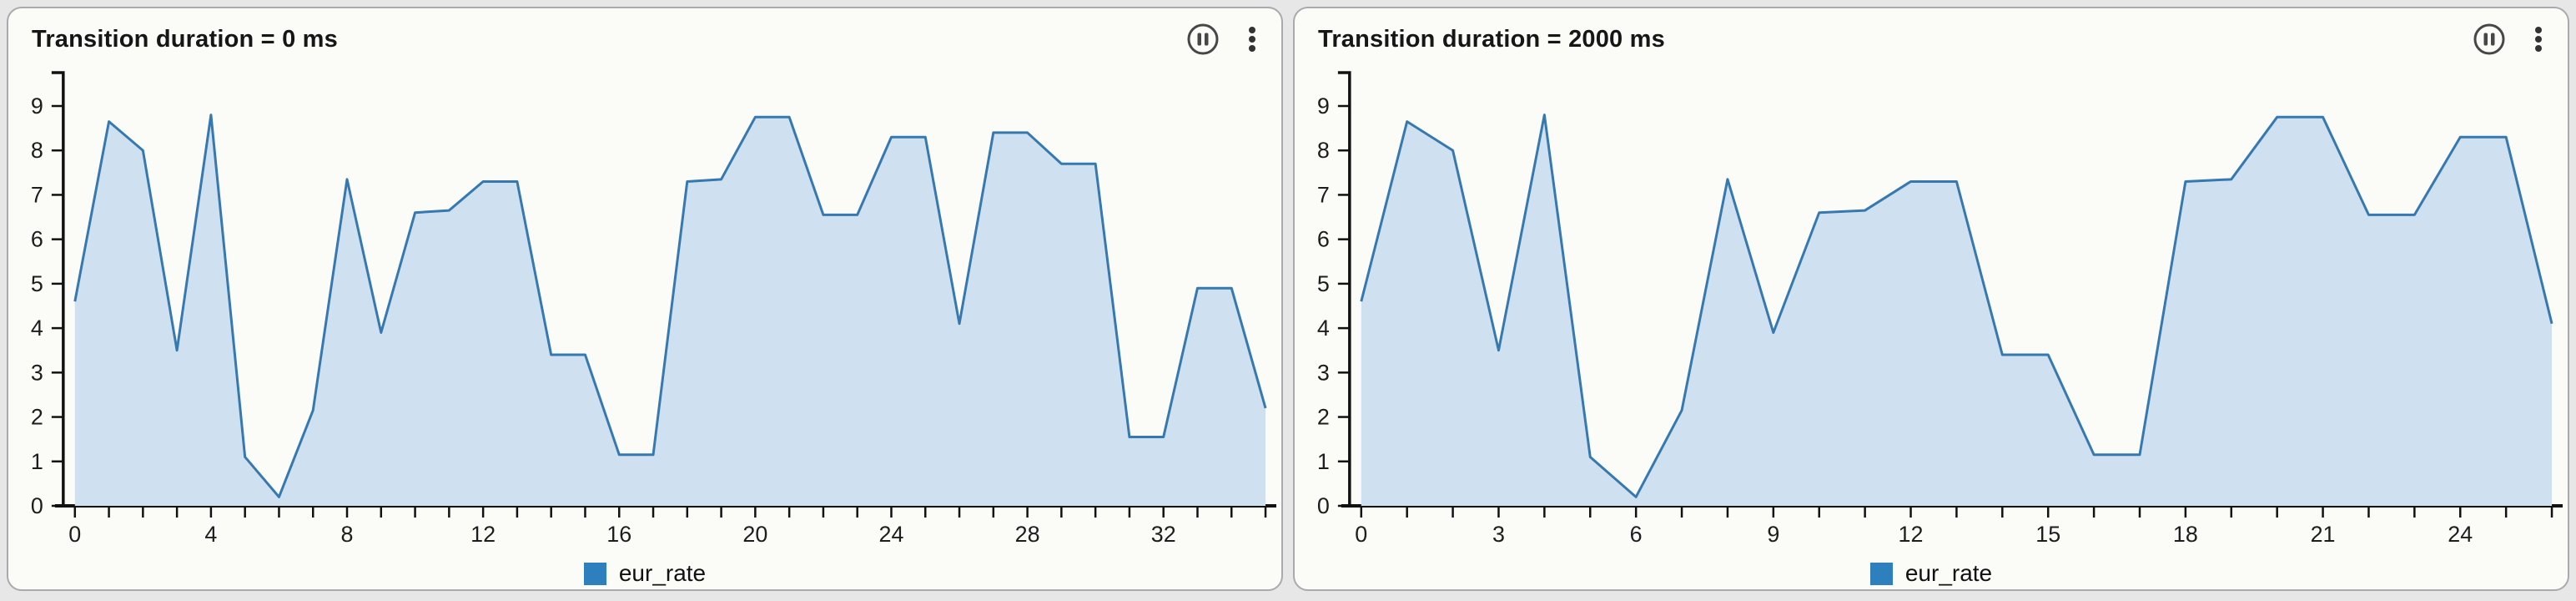 The image size is (2576, 601). I want to click on svg-text: 28, so click(1027, 534).